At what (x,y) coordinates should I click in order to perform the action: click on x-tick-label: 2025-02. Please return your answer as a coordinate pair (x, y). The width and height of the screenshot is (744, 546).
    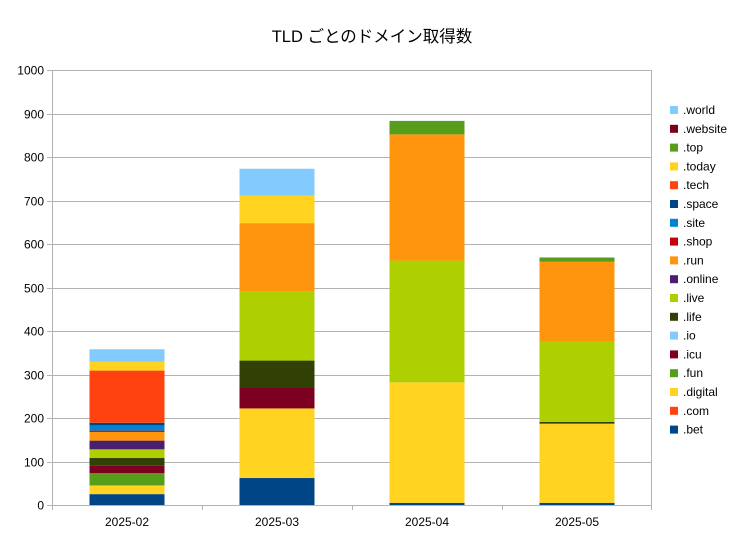
    Looking at the image, I should click on (127, 522).